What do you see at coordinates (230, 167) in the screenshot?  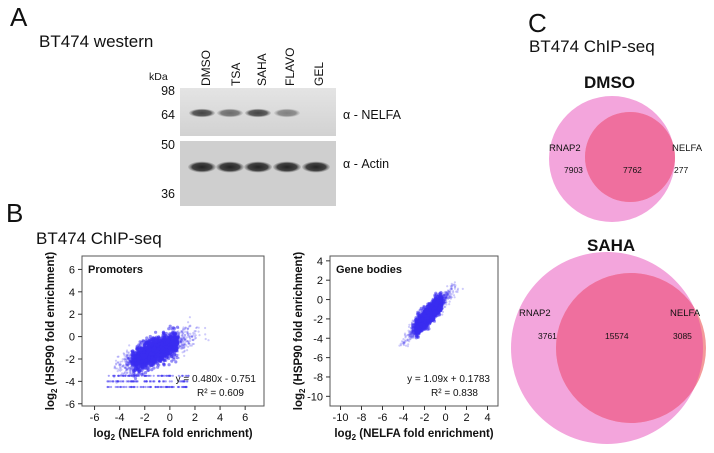 I see `blot-band-actin` at bounding box center [230, 167].